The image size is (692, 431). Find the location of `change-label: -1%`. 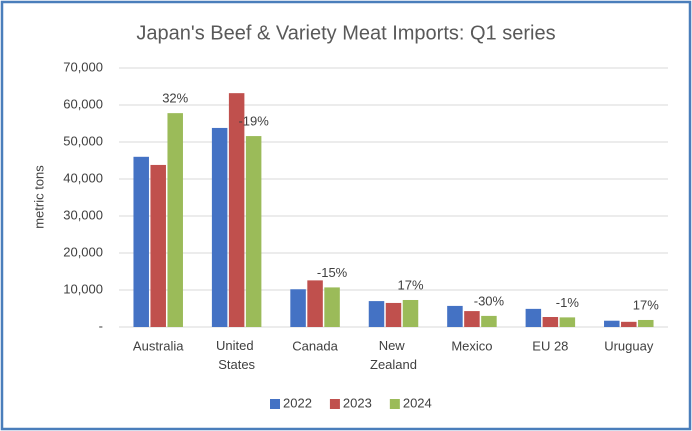

change-label: -1% is located at coordinates (568, 302).